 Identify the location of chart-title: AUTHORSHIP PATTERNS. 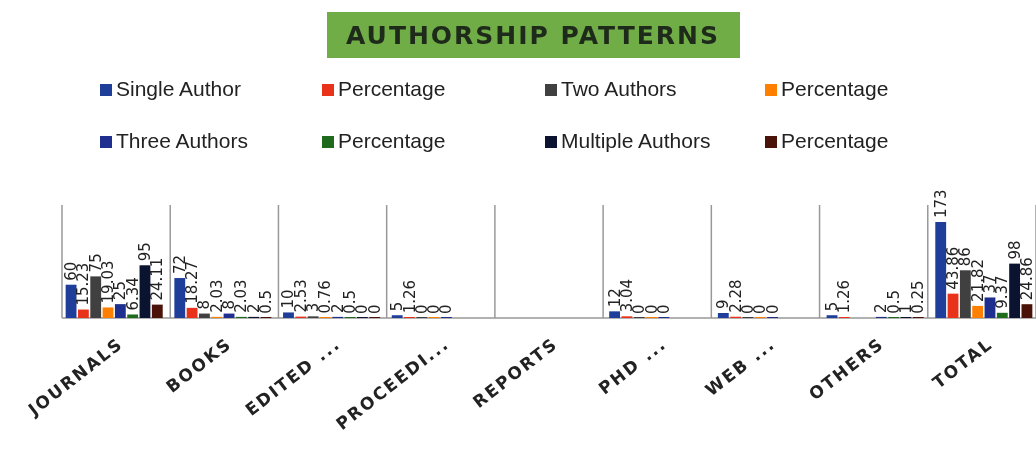
(533, 35).